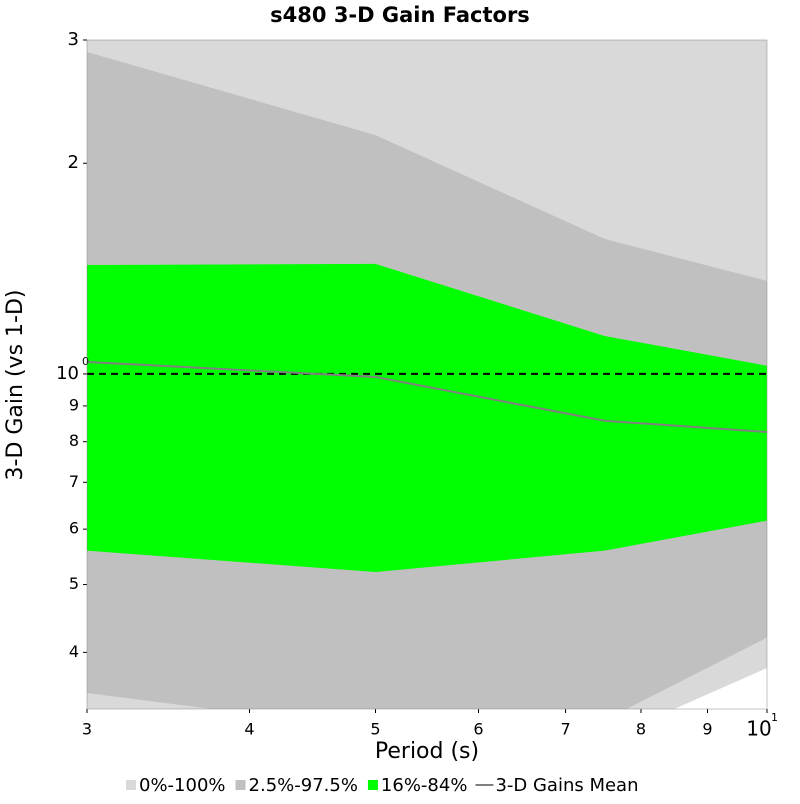 The height and width of the screenshot is (804, 800). Describe the element at coordinates (427, 396) in the screenshot. I see `mean-line` at that location.